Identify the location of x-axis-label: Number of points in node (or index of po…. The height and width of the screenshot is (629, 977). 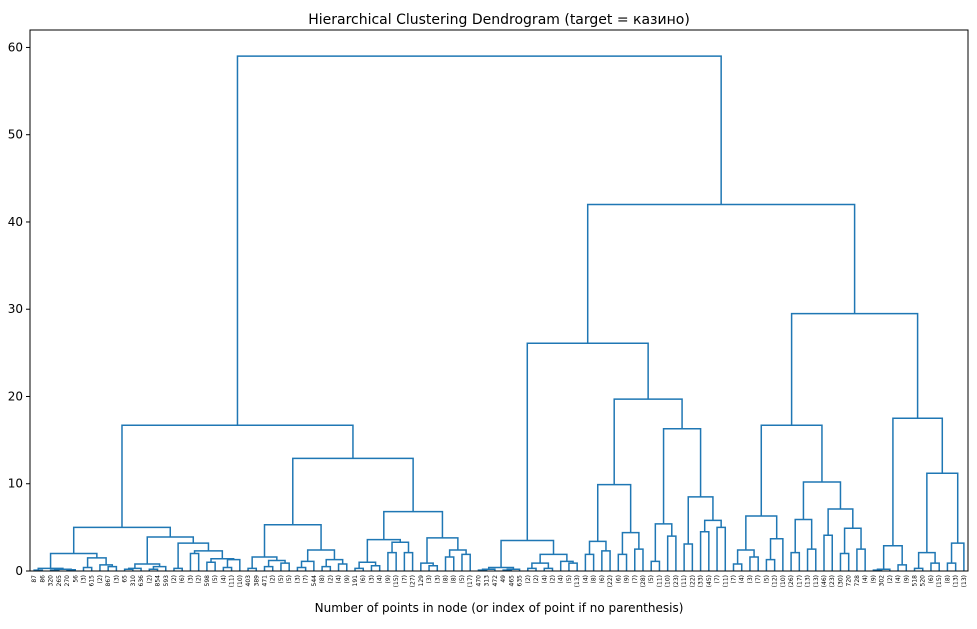
(499, 608).